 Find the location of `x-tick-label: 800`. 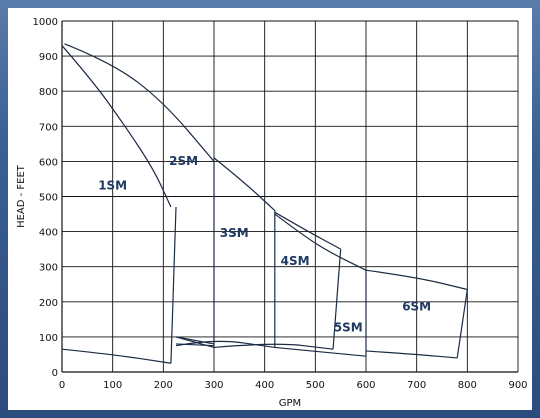

x-tick-label: 800 is located at coordinates (467, 385).